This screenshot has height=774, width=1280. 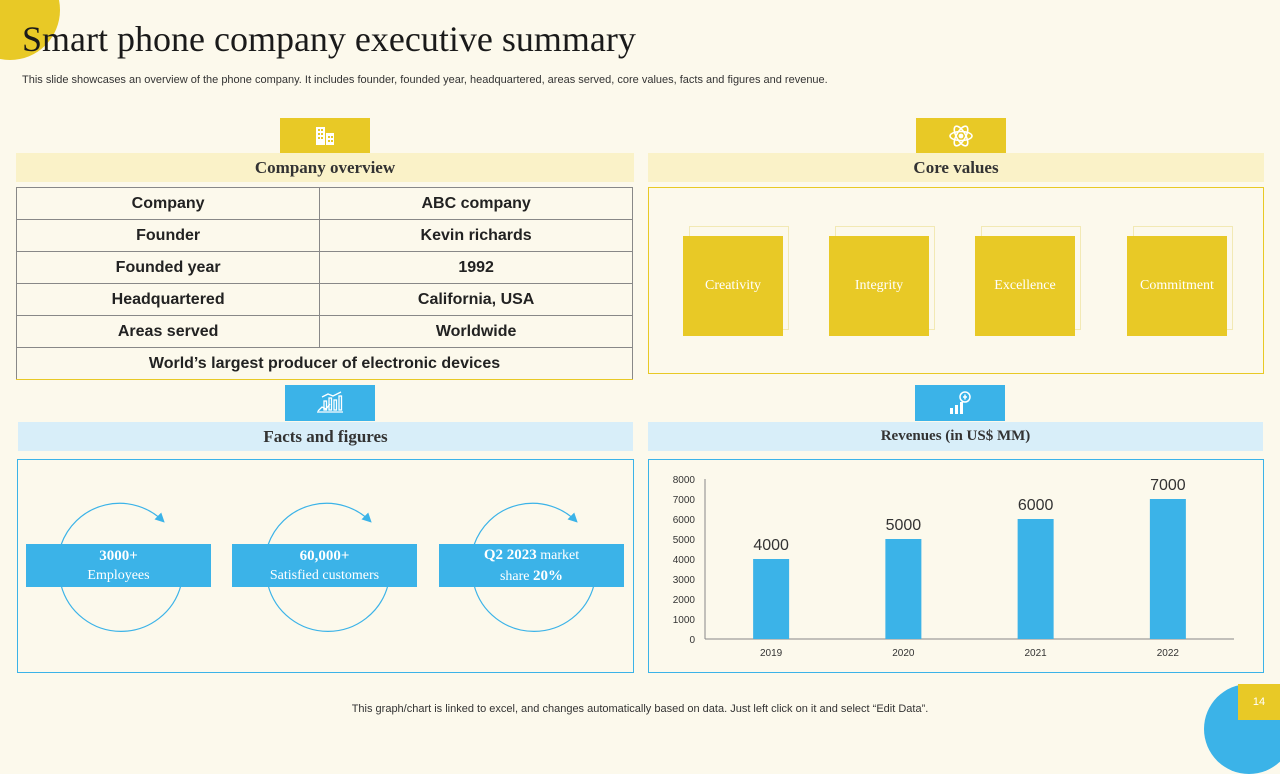 I want to click on fact-label: market, so click(x=558, y=555).